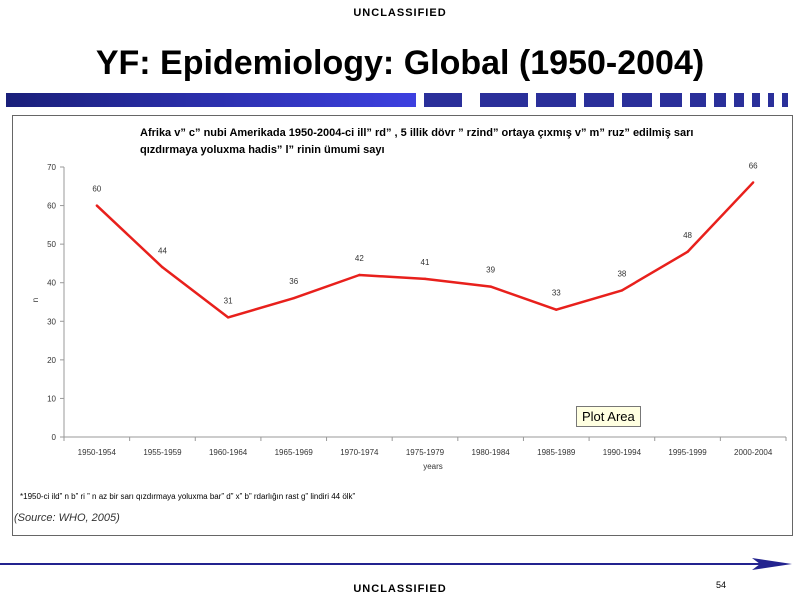 This screenshot has height=600, width=800. Describe the element at coordinates (396, 564) in the screenshot. I see `bottom-arrow-line` at that location.